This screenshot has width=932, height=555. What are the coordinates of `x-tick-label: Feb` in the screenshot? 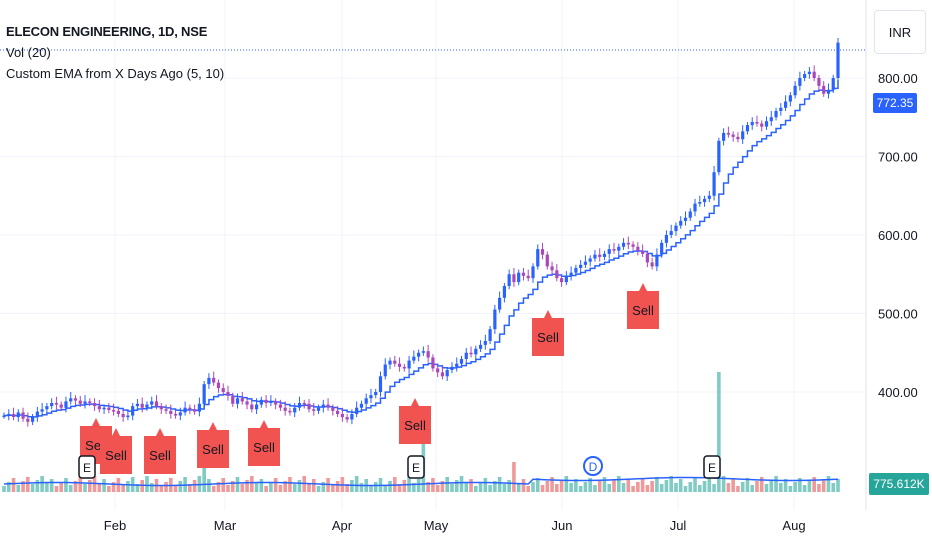 It's located at (115, 525).